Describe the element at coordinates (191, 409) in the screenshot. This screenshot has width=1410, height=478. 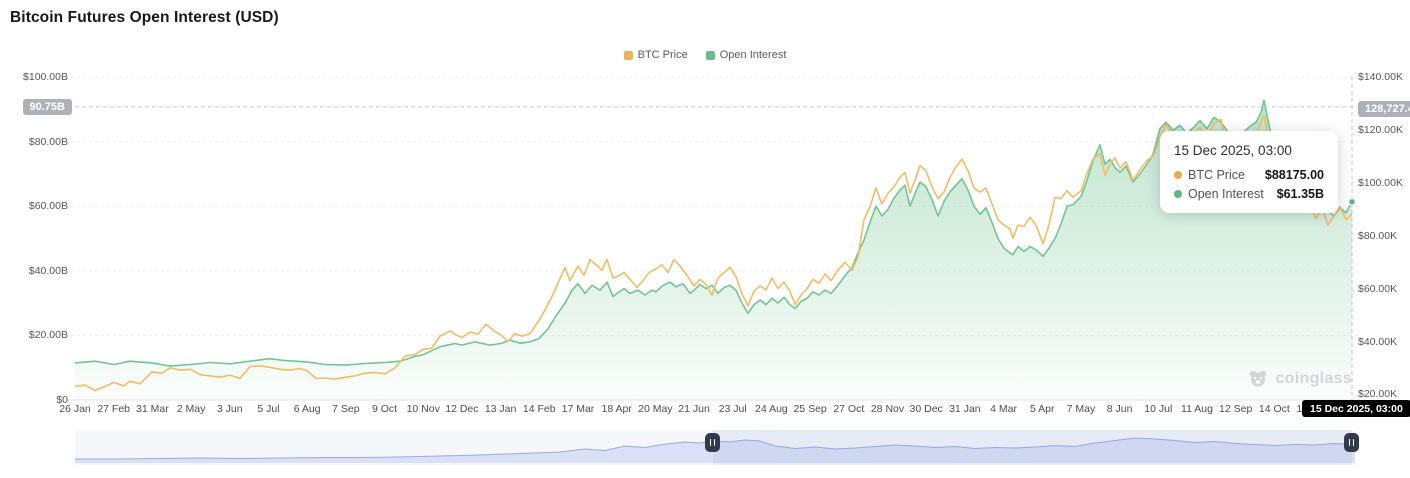
I see `x-axis-tick-label: 2 May` at that location.